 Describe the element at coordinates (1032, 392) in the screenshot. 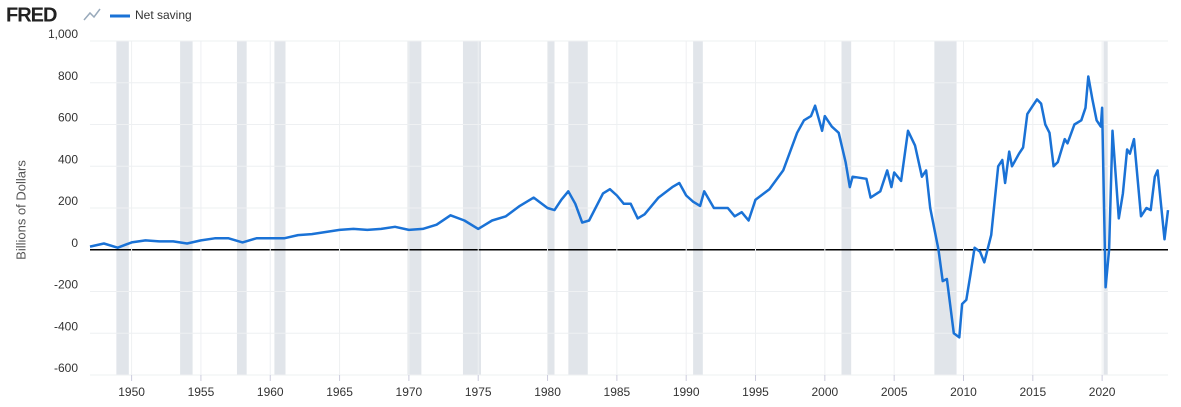

I see `x-tick-label: 2015` at that location.